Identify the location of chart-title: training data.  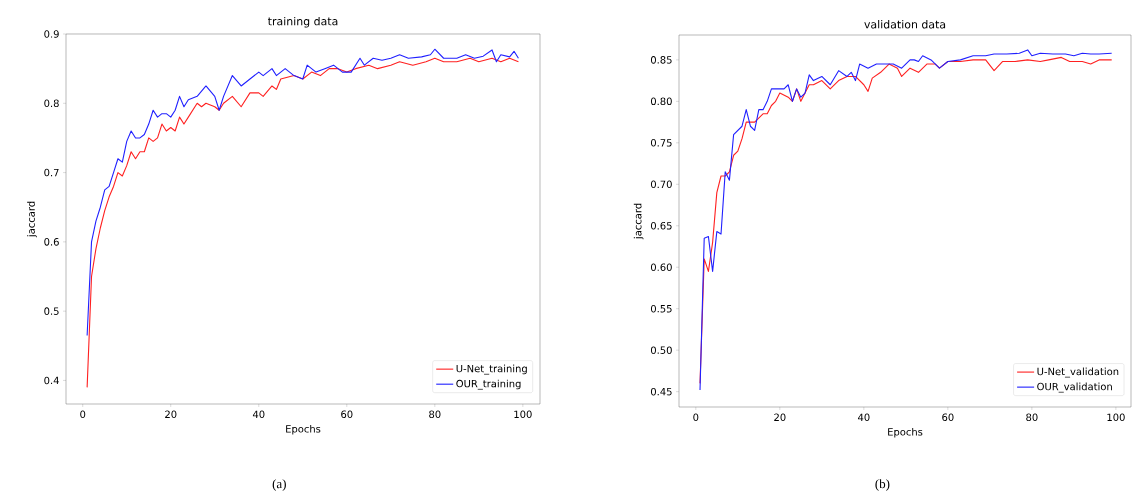
(302, 22).